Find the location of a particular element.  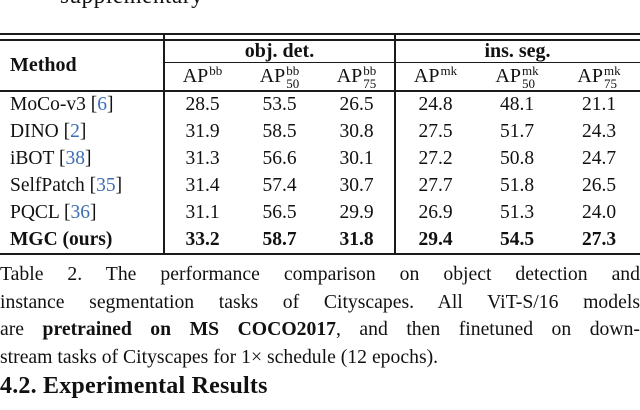

citation-link: 36 is located at coordinates (80, 212).